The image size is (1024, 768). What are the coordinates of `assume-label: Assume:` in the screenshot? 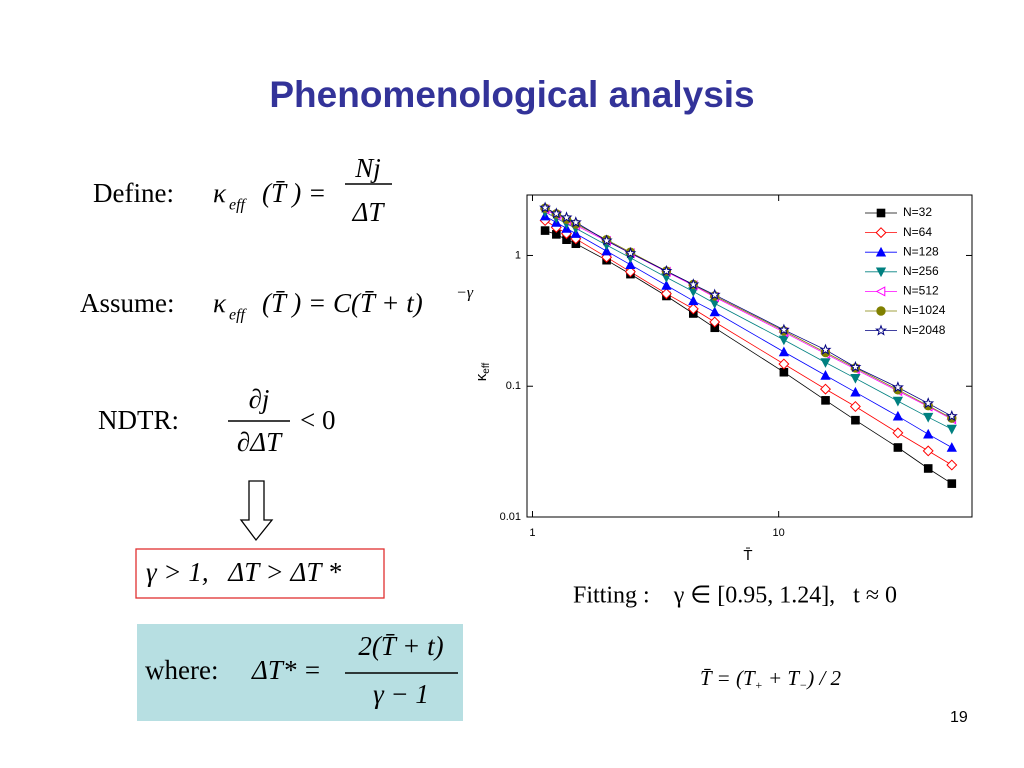 It's located at (127, 303).